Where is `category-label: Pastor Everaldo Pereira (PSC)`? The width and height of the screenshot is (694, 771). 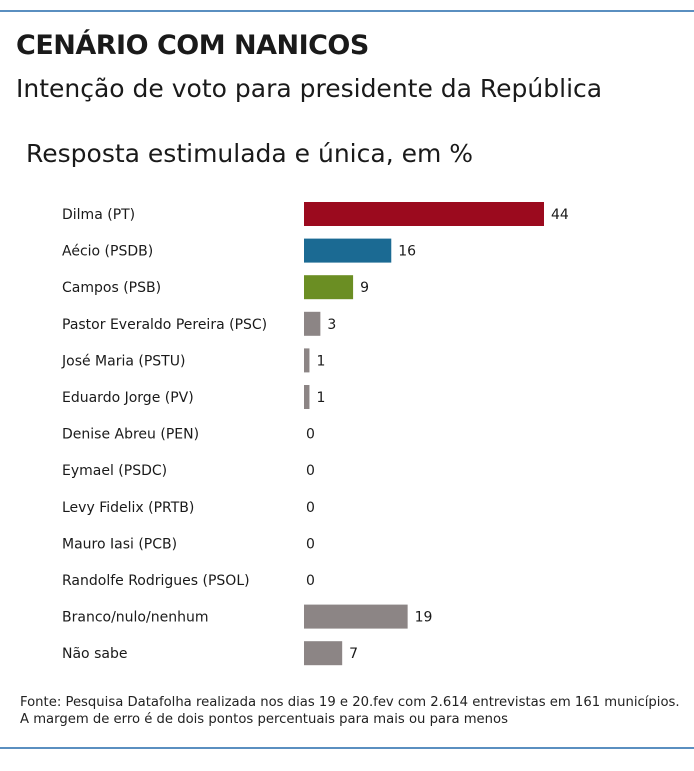
category-label: Pastor Everaldo Pereira (PSC) is located at coordinates (164, 325).